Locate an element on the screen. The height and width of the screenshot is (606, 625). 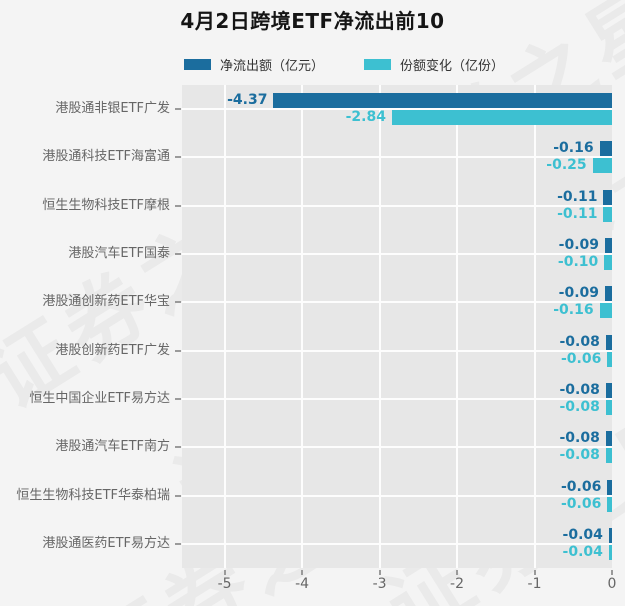
legend-swatch-net-outflow is located at coordinates (197, 64).